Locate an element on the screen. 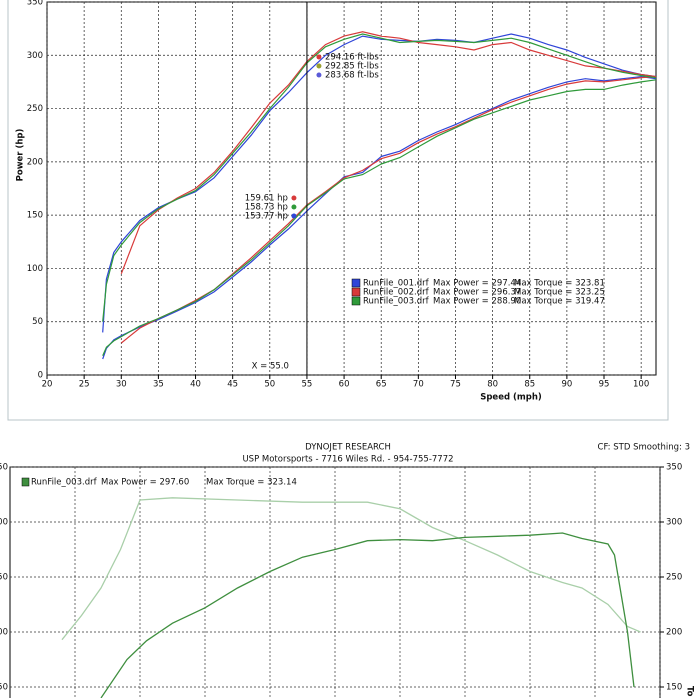 The image size is (697, 698). cursor-label: X = 55.0 is located at coordinates (270, 367).